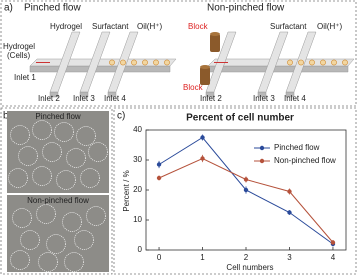 The width and height of the screenshot is (357, 275). What do you see at coordinates (25, 77) in the screenshot?
I see `label: Inlet 1` at bounding box center [25, 77].